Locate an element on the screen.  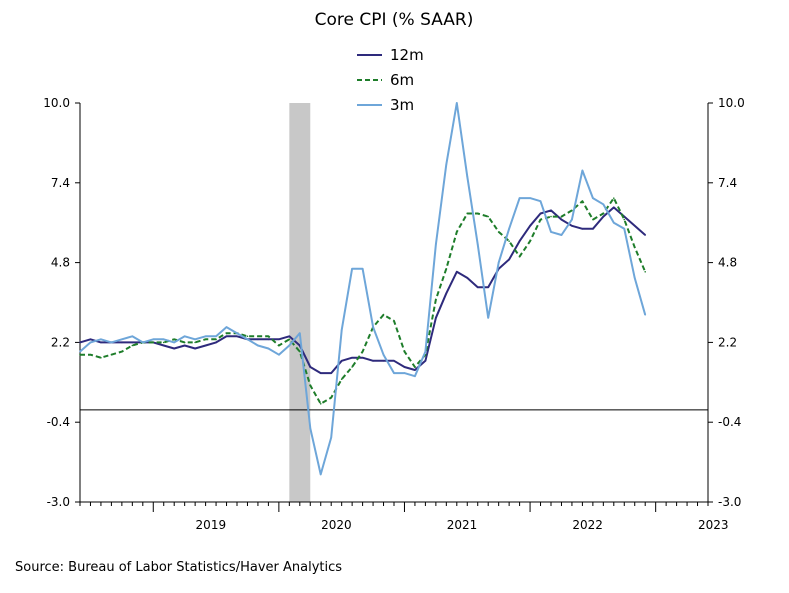
y-tick-label-right: 2.2 is located at coordinates (727, 342).